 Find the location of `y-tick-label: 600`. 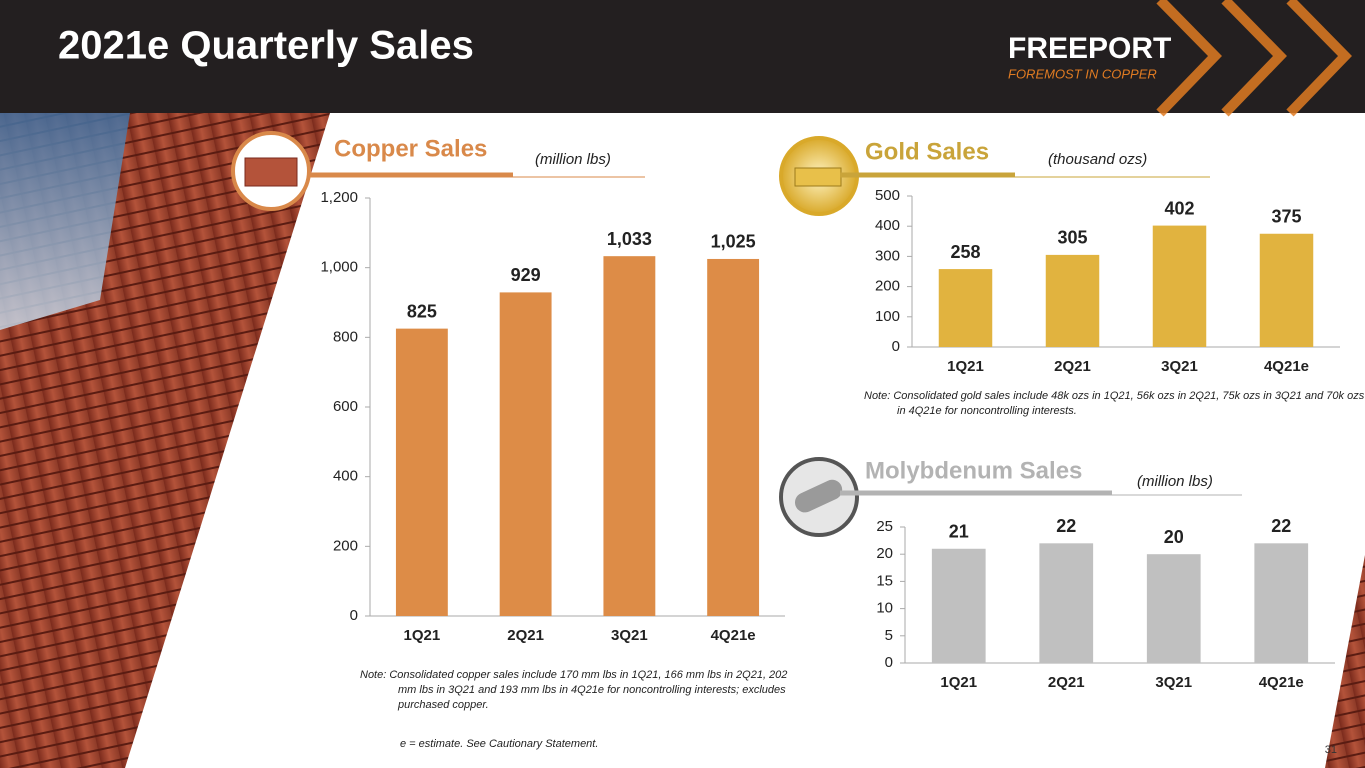

y-tick-label: 600 is located at coordinates (345, 406).